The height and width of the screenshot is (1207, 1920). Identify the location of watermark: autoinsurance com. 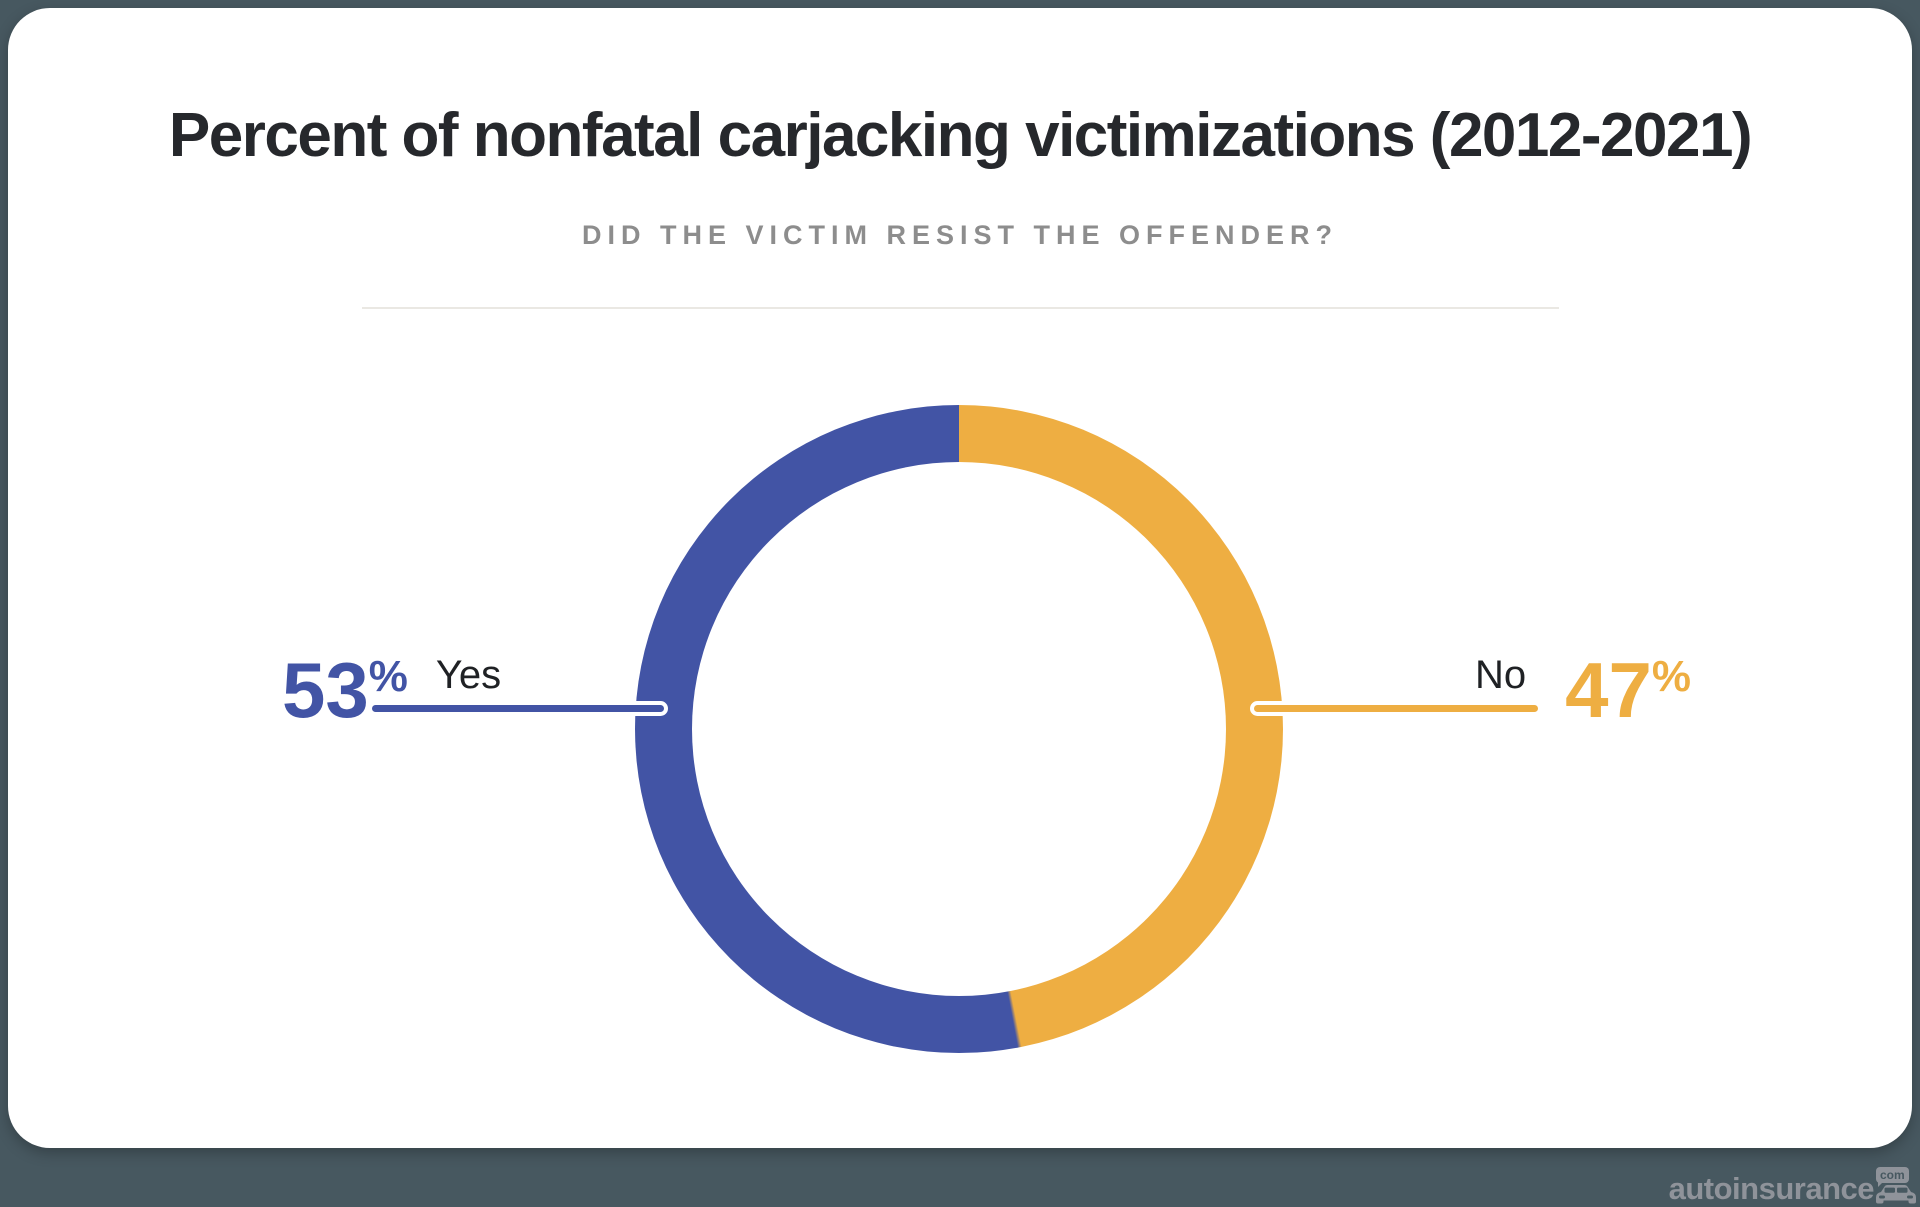
(1792, 1185).